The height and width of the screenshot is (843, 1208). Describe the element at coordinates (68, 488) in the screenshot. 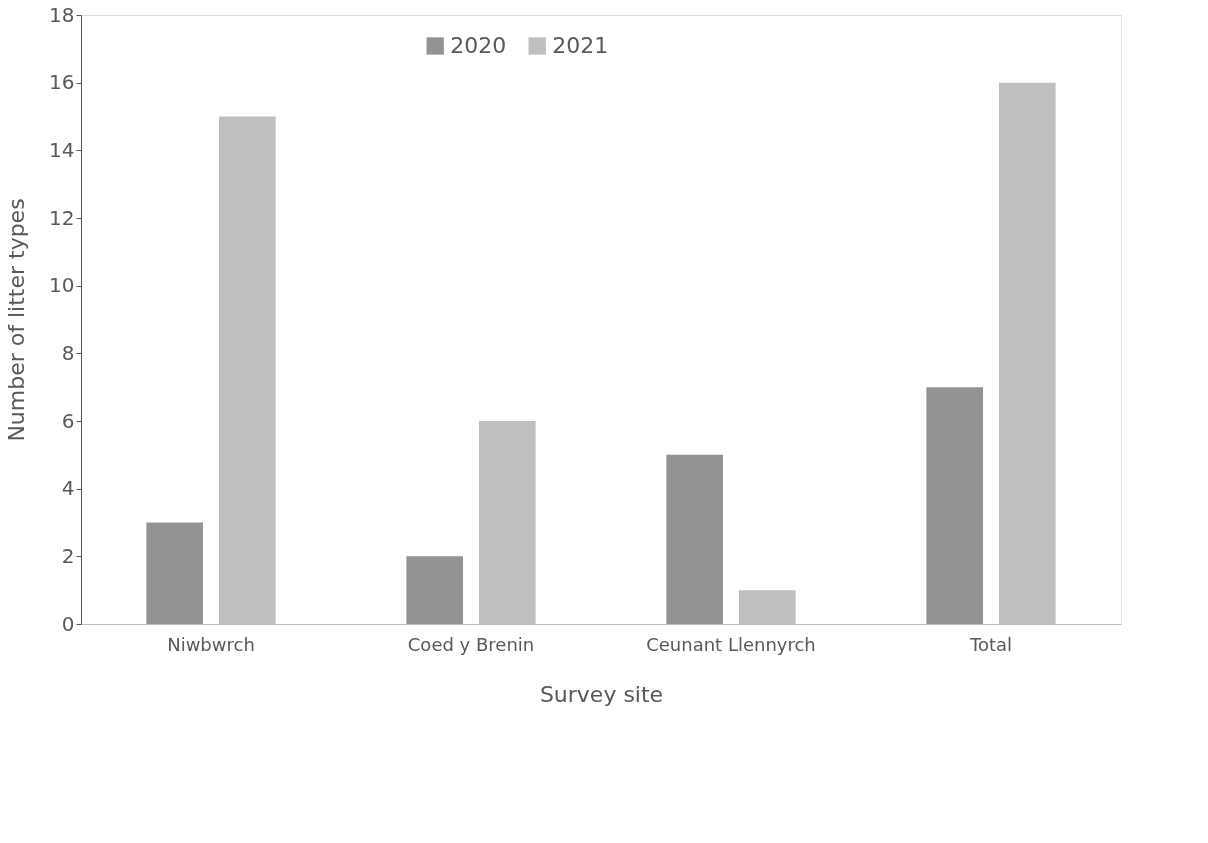

I see `y-tick-label: 4` at that location.